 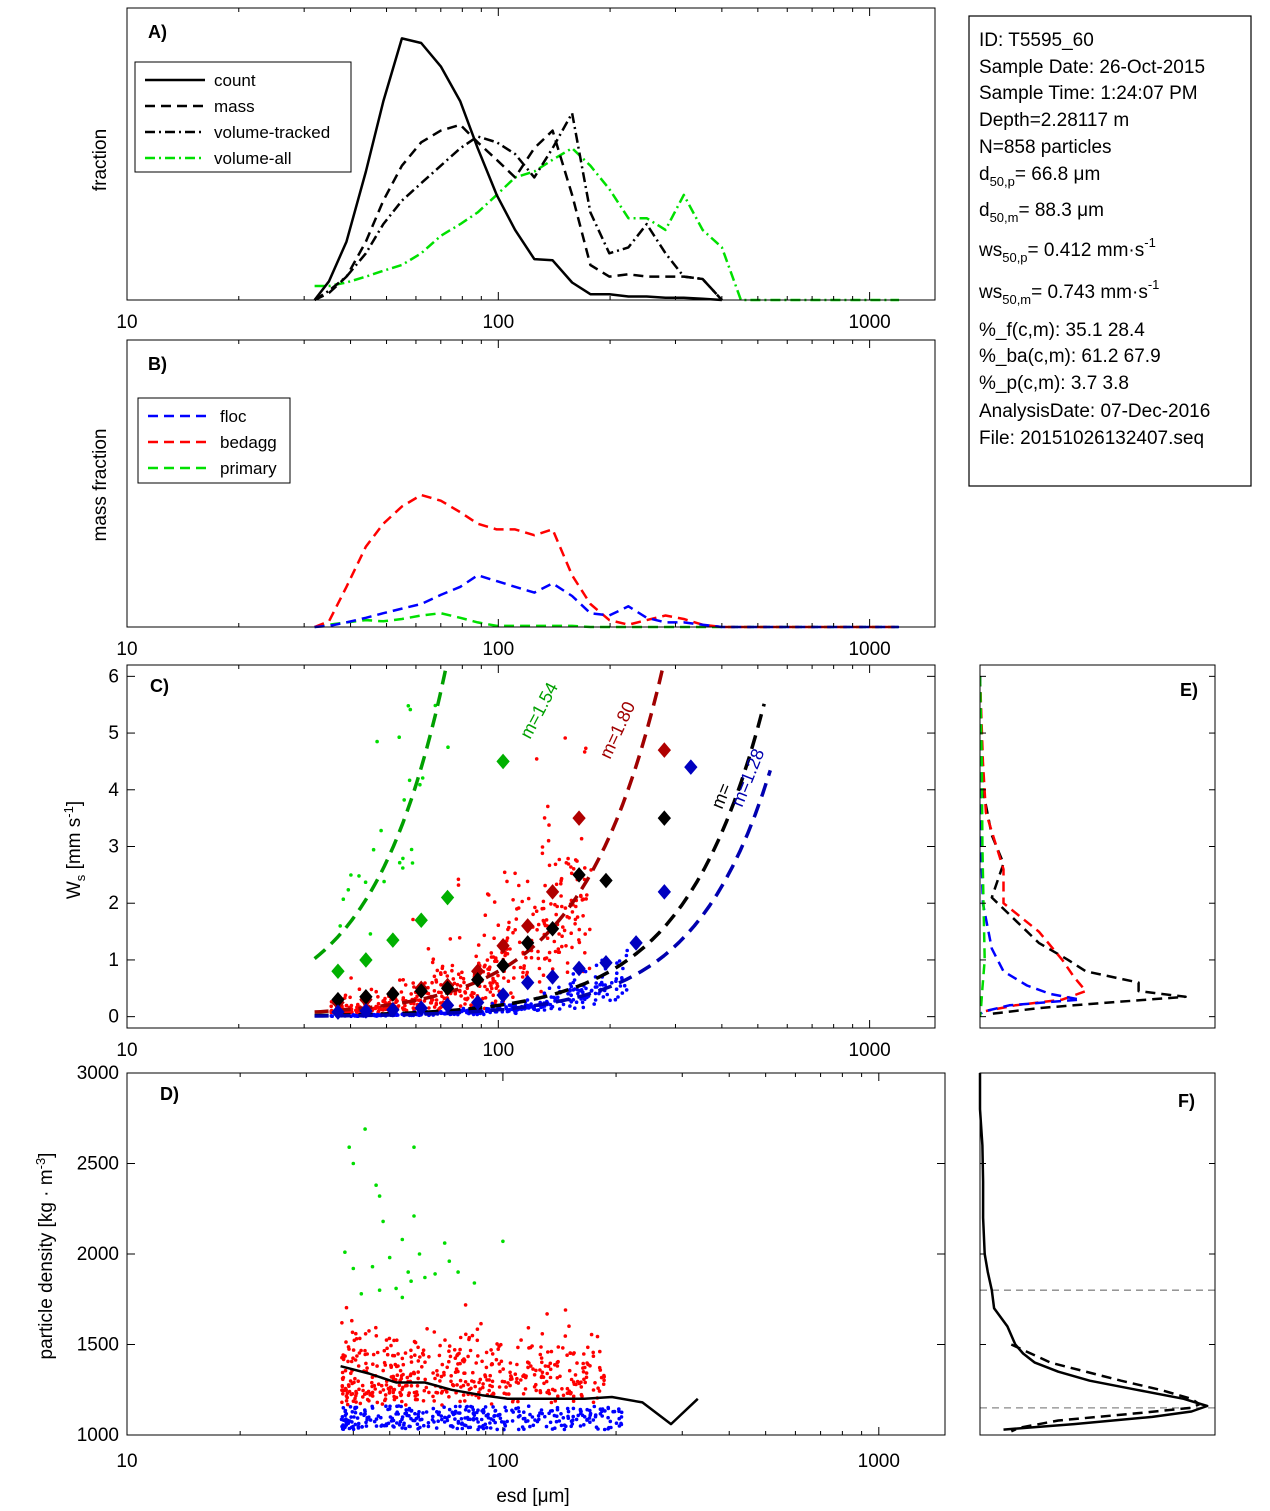 What do you see at coordinates (1068, 292) in the screenshot?
I see `info-ws50-m: ws50,m= 0.743 mm·s-1` at bounding box center [1068, 292].